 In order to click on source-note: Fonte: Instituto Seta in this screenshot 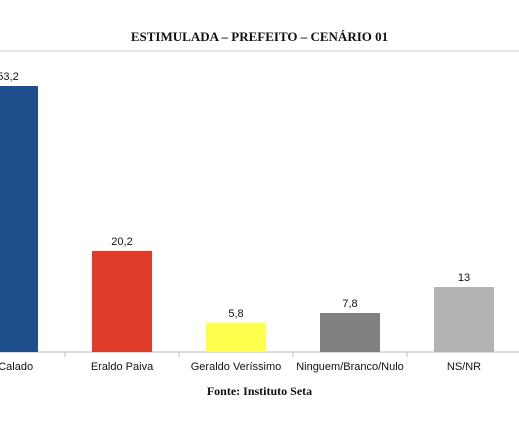, I will do `click(259, 391)`.